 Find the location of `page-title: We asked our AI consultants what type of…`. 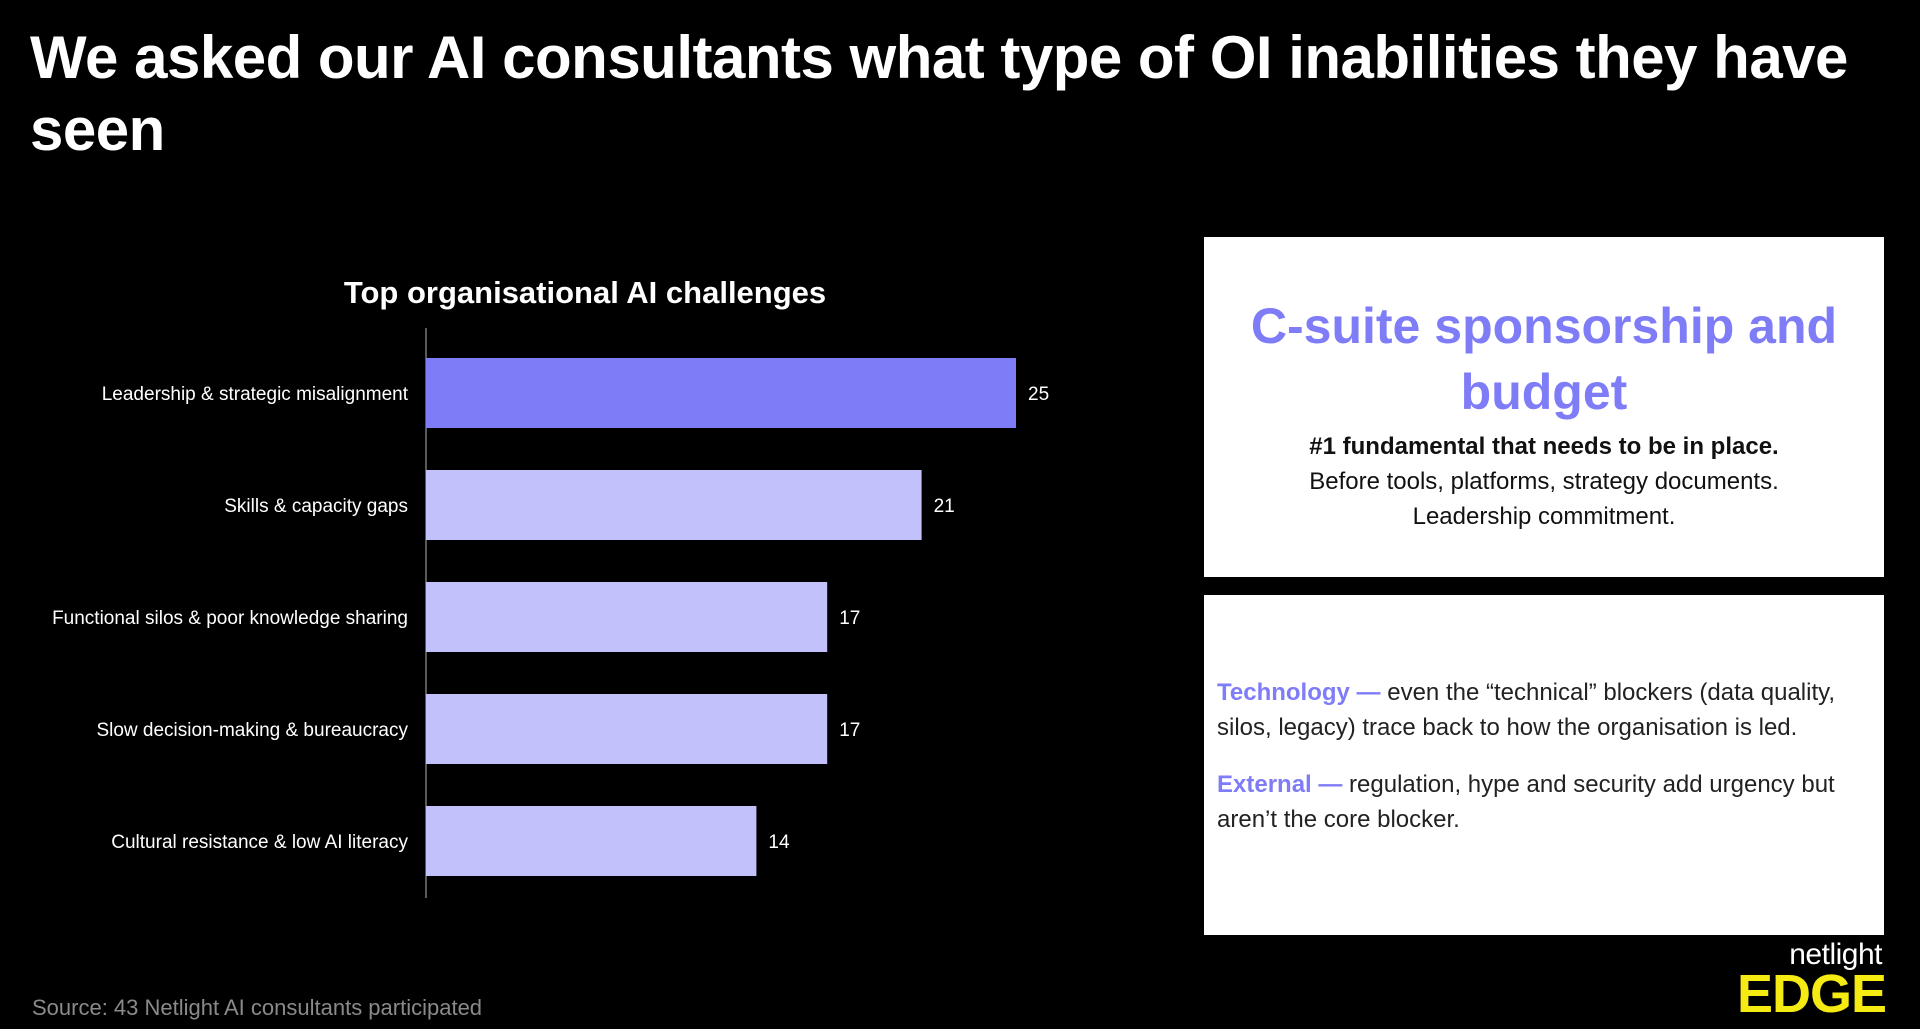

page-title: We asked our AI consultants what type of… is located at coordinates (939, 93).